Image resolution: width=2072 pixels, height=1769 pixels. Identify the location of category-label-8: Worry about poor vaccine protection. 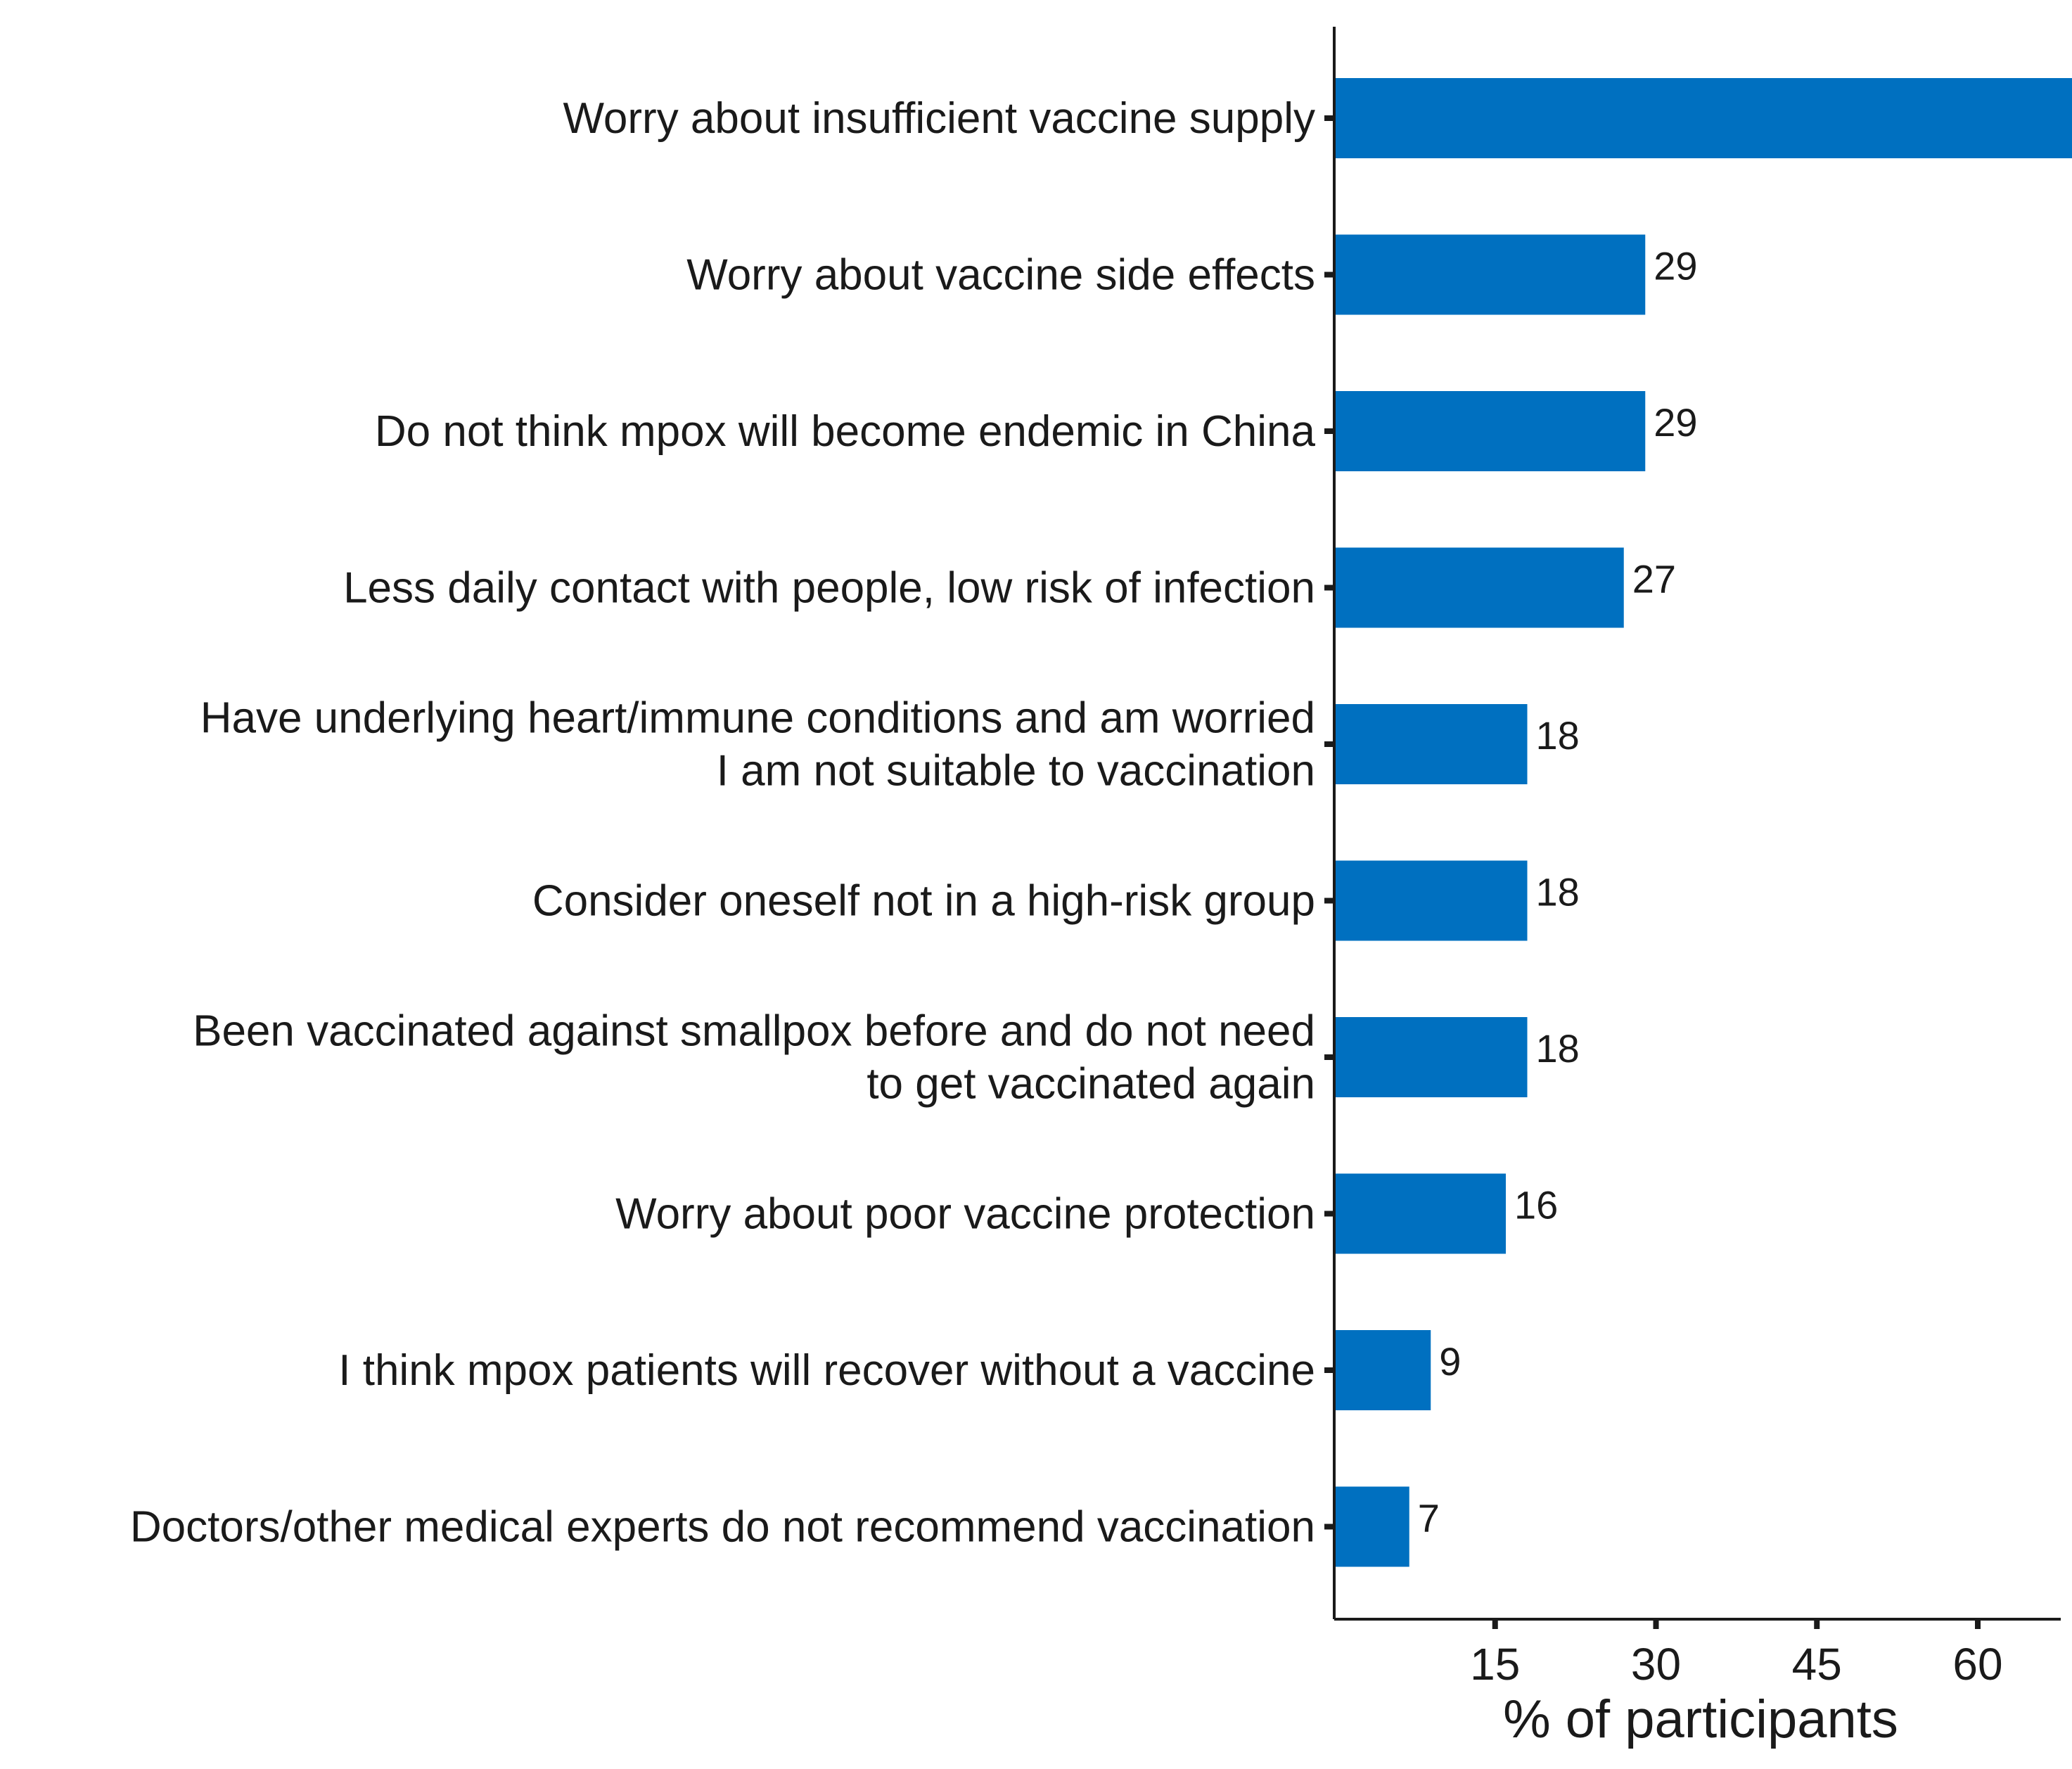
(965, 1214).